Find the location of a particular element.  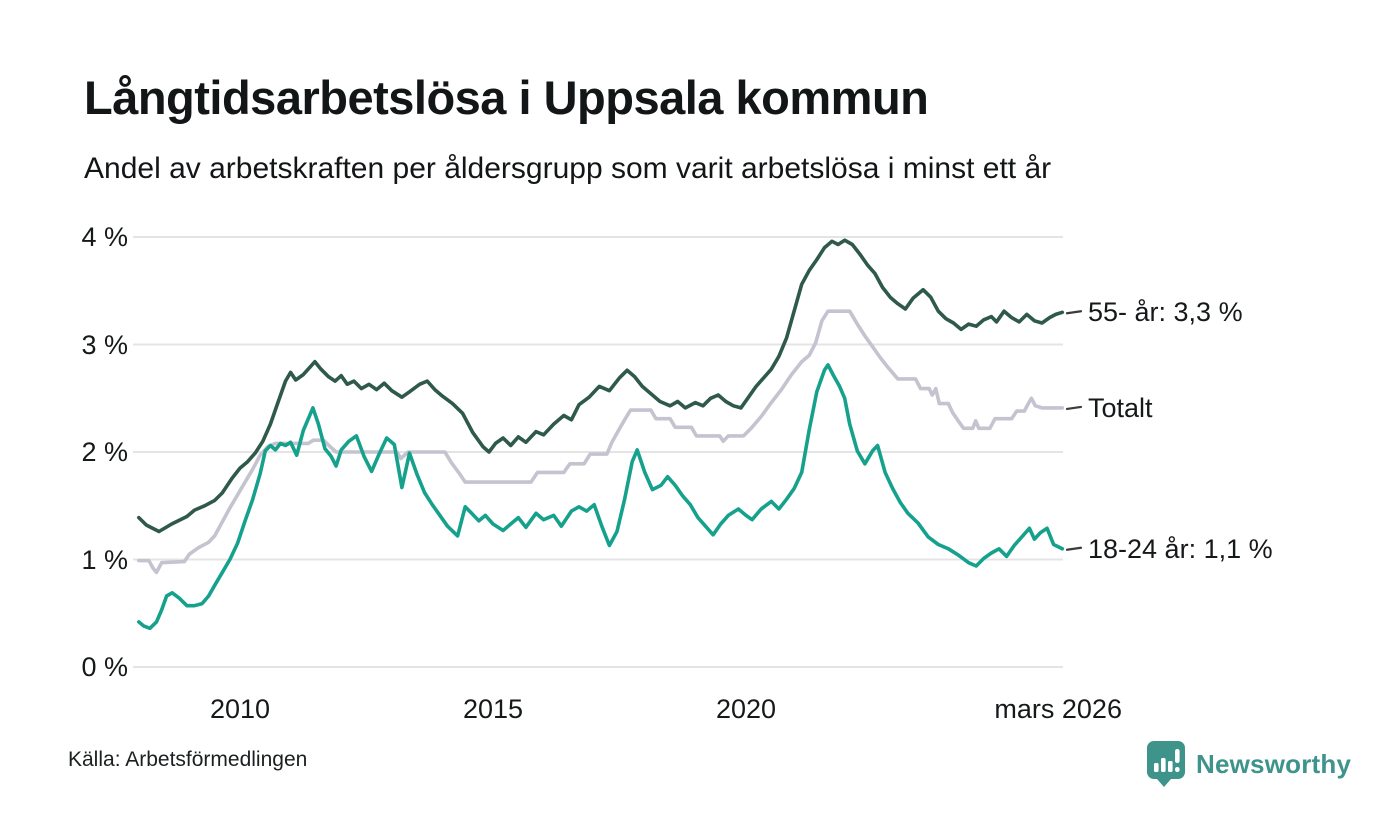

y-tick-label: 3 % is located at coordinates (104, 344).